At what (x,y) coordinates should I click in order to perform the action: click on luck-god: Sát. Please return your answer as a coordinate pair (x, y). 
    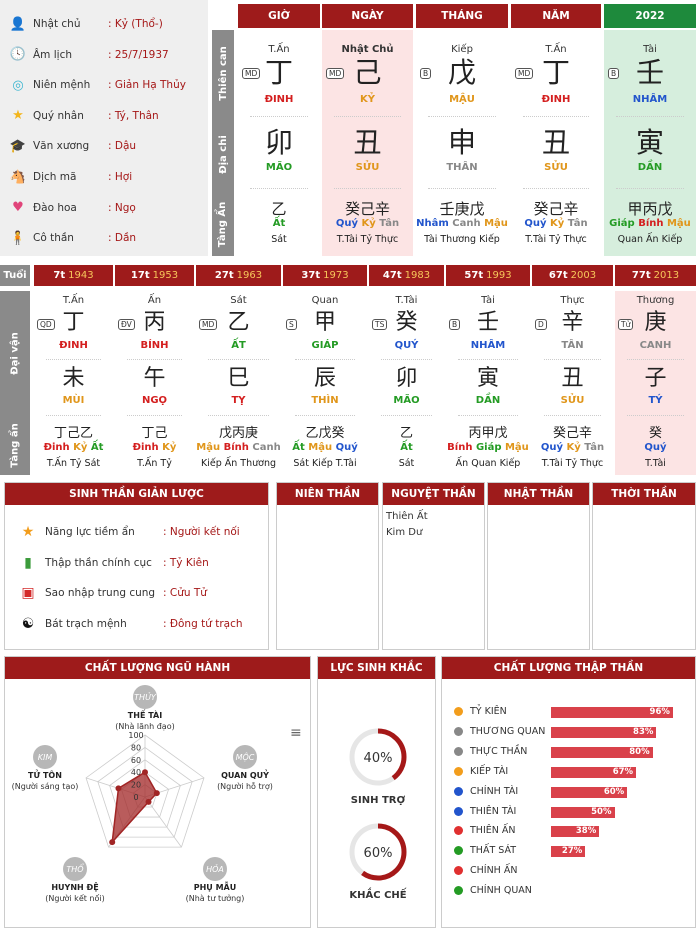
    Looking at the image, I should click on (238, 300).